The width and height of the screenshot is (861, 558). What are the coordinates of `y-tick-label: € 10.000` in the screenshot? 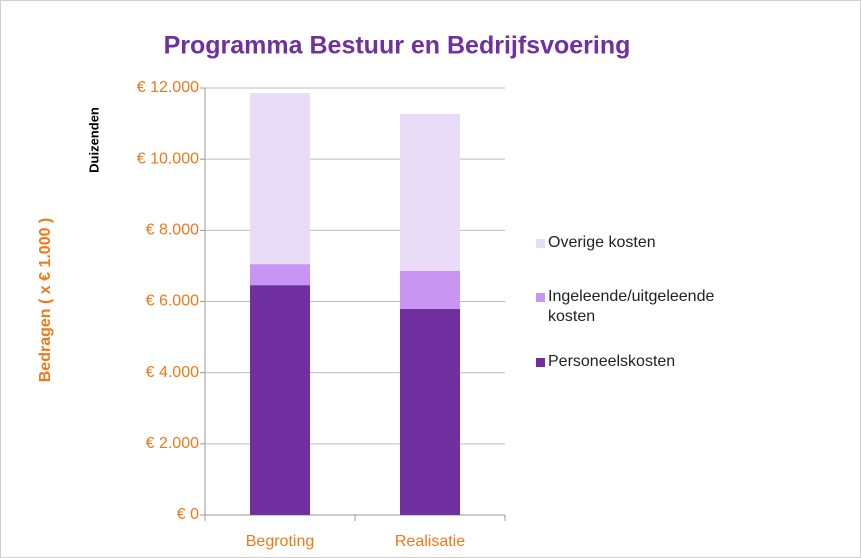 It's located at (168, 158).